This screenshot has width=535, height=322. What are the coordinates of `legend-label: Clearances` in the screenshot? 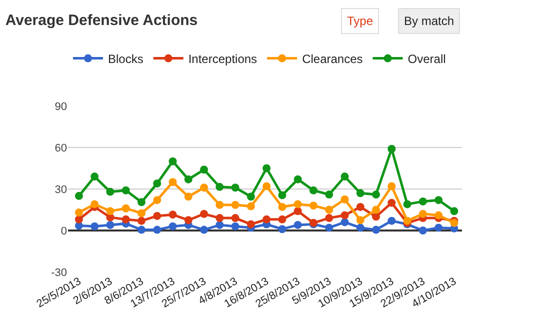 It's located at (332, 59).